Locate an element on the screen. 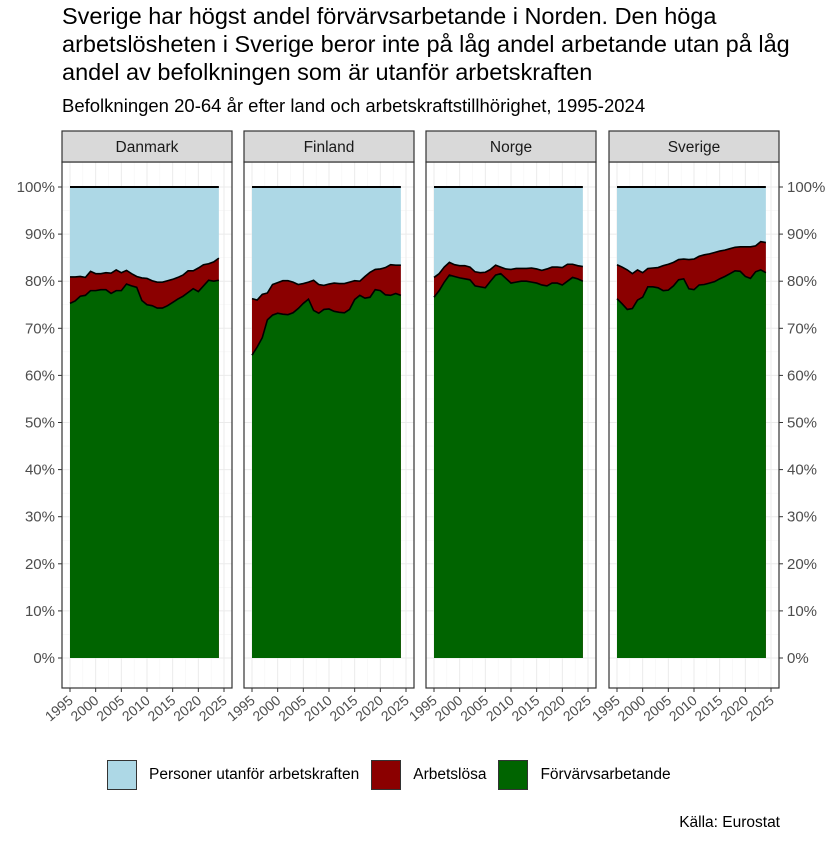  y-tick-label-left: 30% is located at coordinates (40, 517).